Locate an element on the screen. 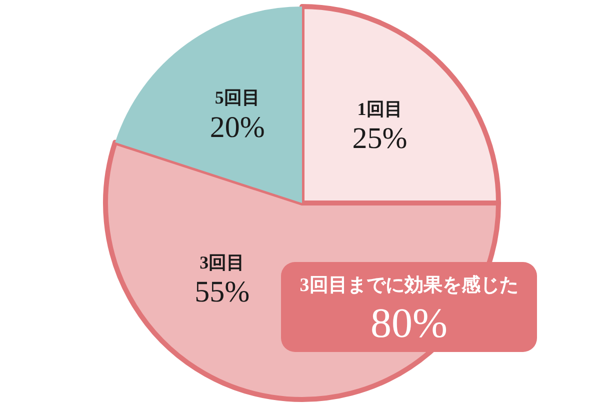  data-label: 20% is located at coordinates (237, 127).